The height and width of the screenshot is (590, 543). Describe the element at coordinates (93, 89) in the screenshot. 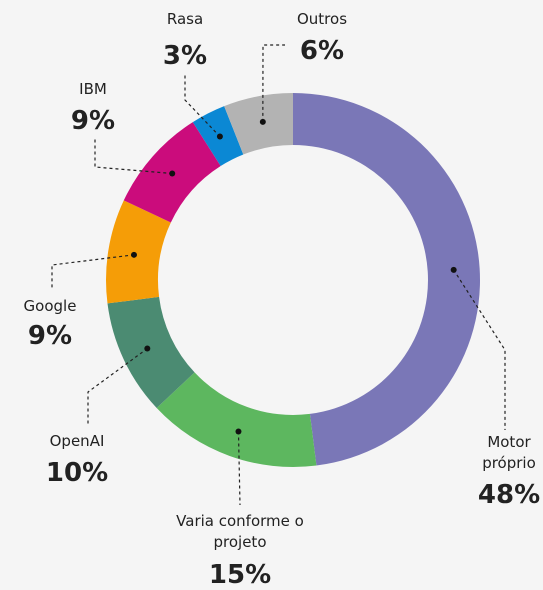

I see `slice-name: IBM` at that location.